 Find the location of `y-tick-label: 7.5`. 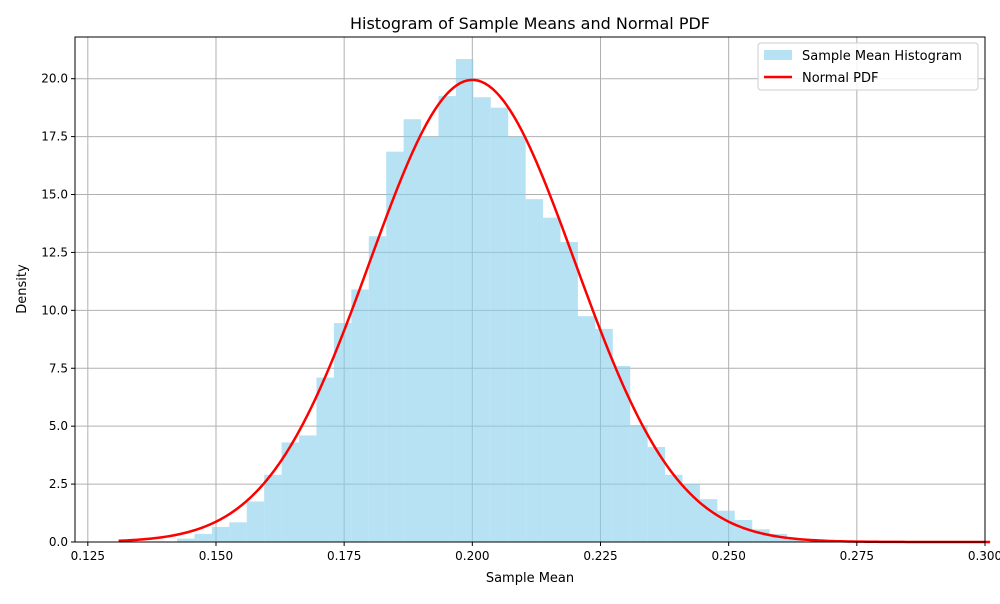

y-tick-label: 7.5 is located at coordinates (58, 368).